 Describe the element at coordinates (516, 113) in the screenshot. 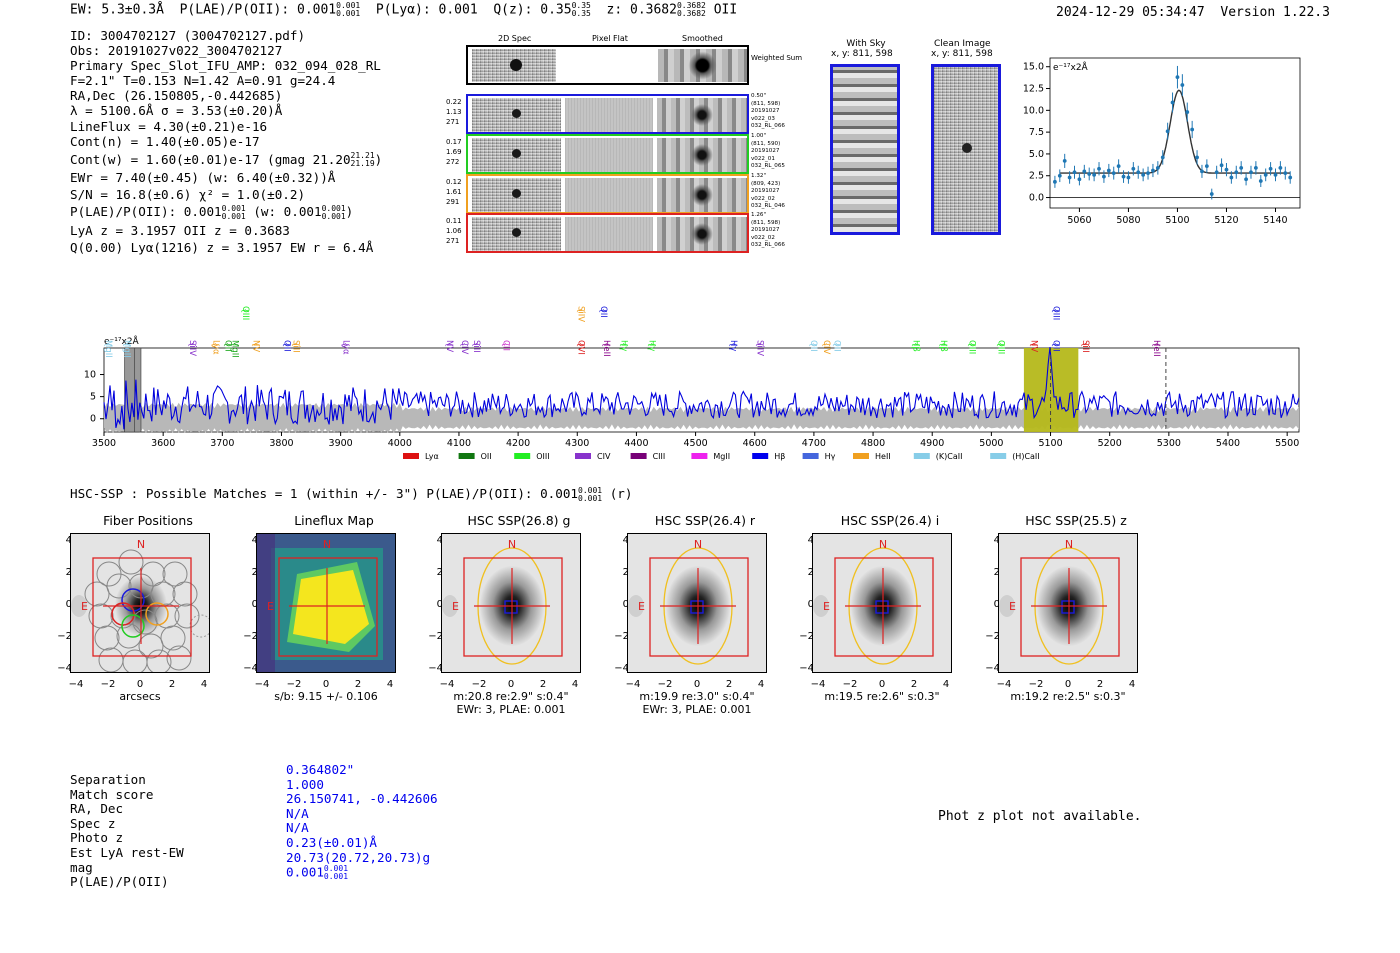

I see `stamp-source-blob` at that location.